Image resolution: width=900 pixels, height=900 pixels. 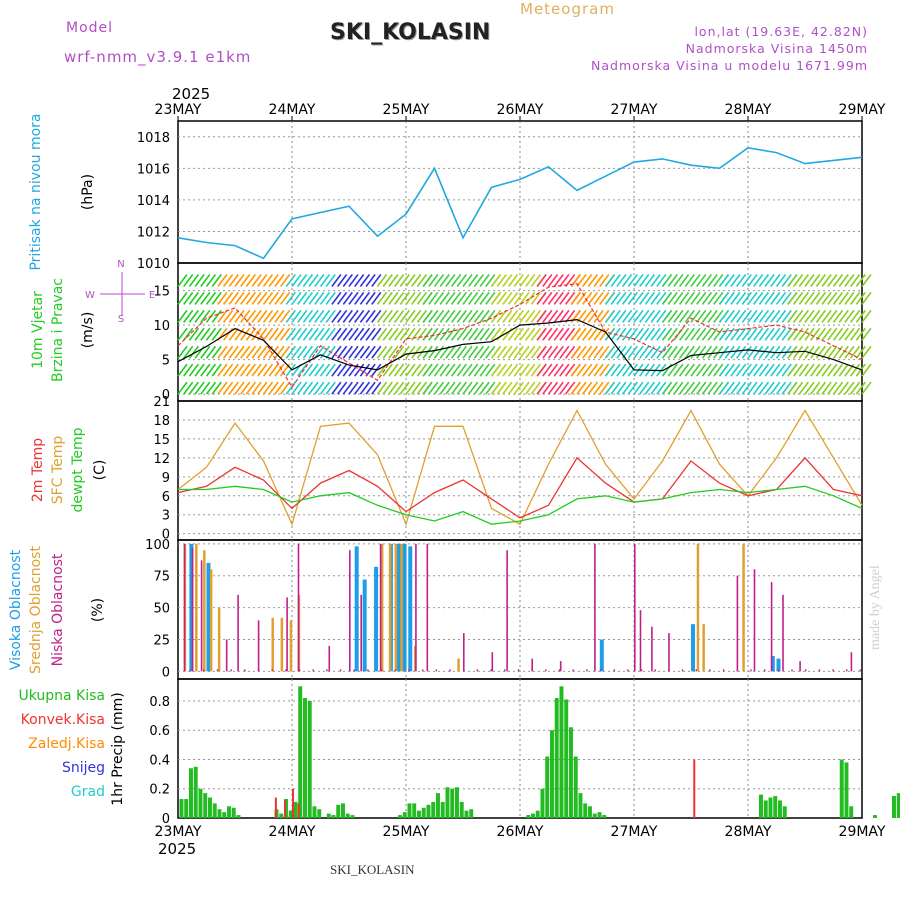 I want to click on y-tick-precip: 0.4, so click(x=159, y=760).